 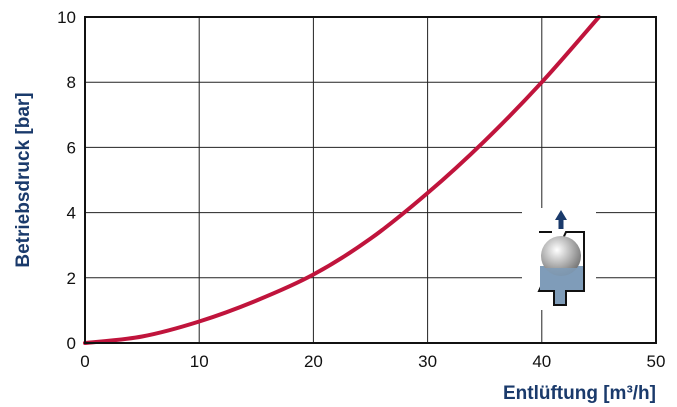 I want to click on y-tick-label: 4, so click(x=71, y=213).